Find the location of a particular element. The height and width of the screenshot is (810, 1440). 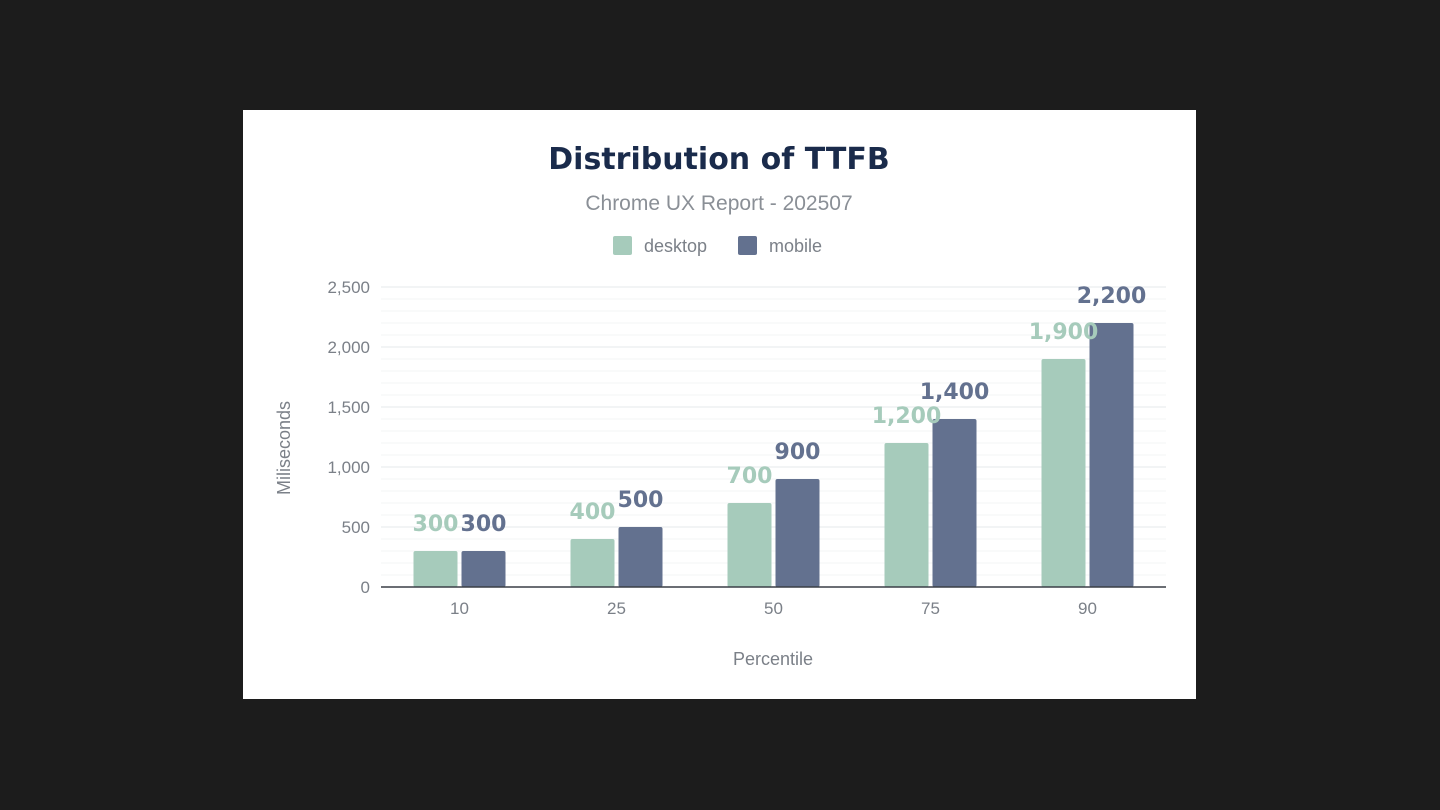

y-tick-label: 500 is located at coordinates (356, 527).